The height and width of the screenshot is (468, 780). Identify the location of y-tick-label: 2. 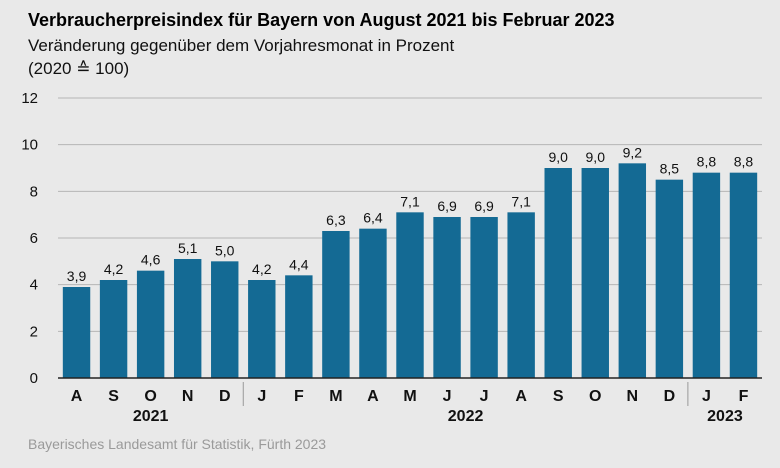
(34, 331).